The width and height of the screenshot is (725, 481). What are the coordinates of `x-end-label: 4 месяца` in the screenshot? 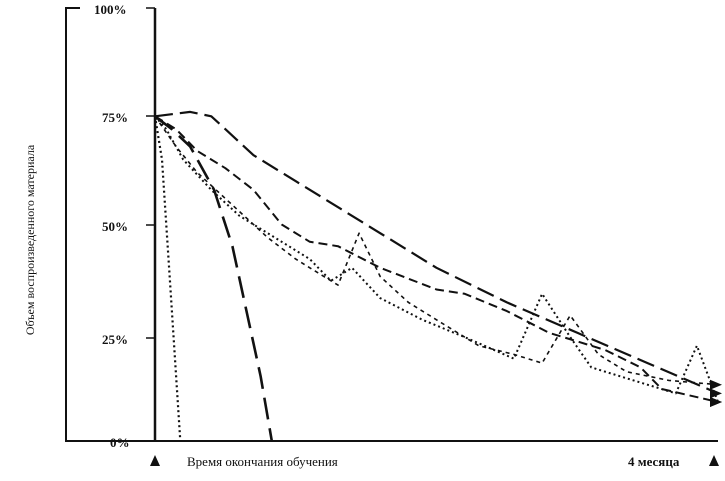 It's located at (654, 461).